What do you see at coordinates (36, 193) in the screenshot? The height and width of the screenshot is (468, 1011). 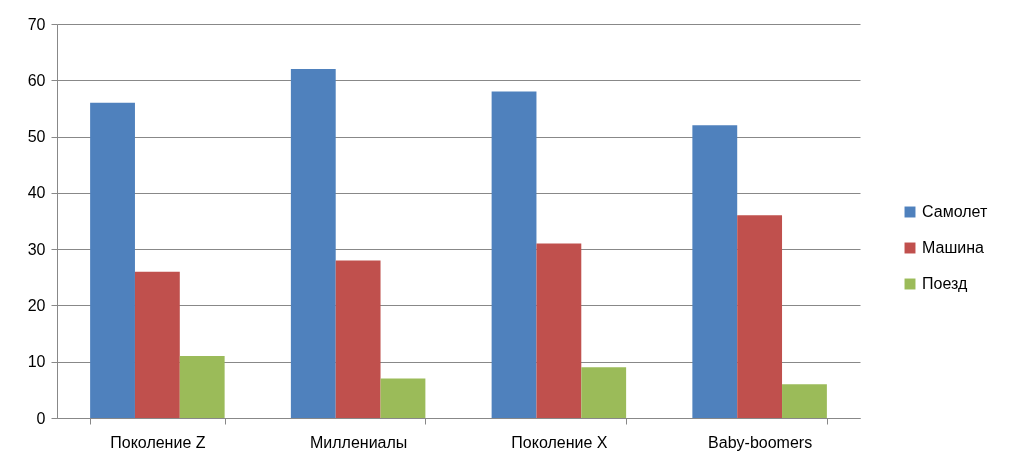 I see `y-tick-label: 40` at bounding box center [36, 193].